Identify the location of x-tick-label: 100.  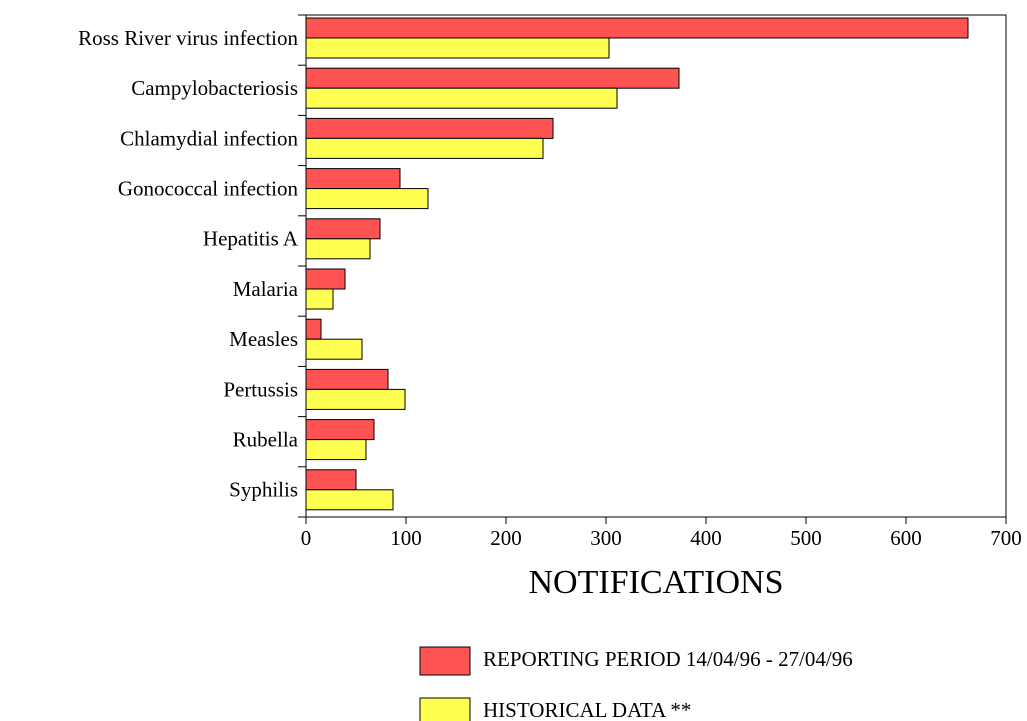
(406, 538).